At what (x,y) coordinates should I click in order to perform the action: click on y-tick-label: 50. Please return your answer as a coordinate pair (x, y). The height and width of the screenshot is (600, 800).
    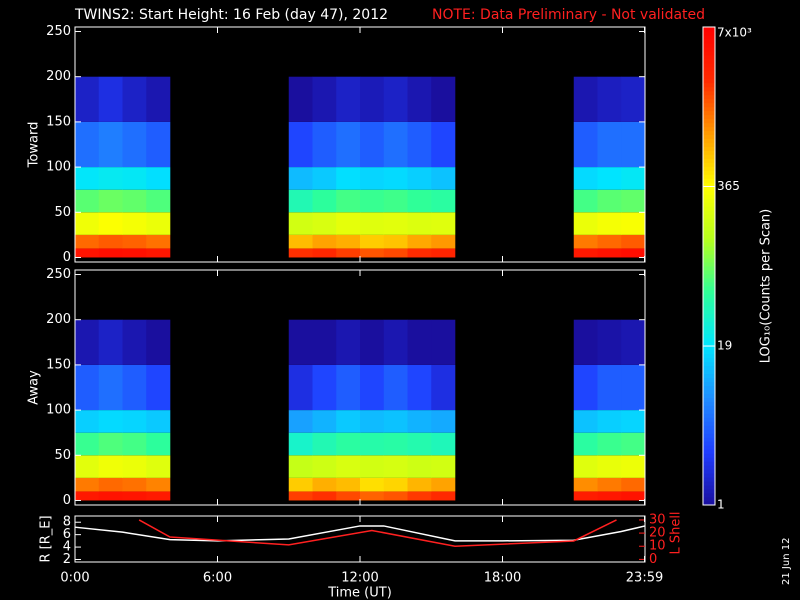
    Looking at the image, I should click on (62, 212).